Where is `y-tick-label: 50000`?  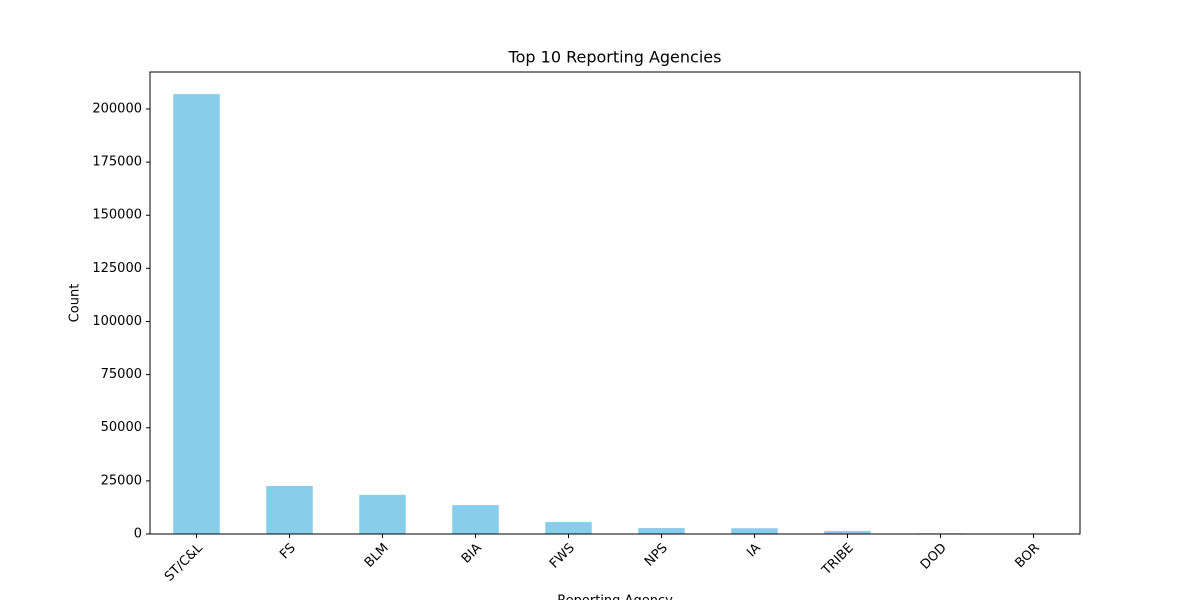
y-tick-label: 50000 is located at coordinates (121, 427).